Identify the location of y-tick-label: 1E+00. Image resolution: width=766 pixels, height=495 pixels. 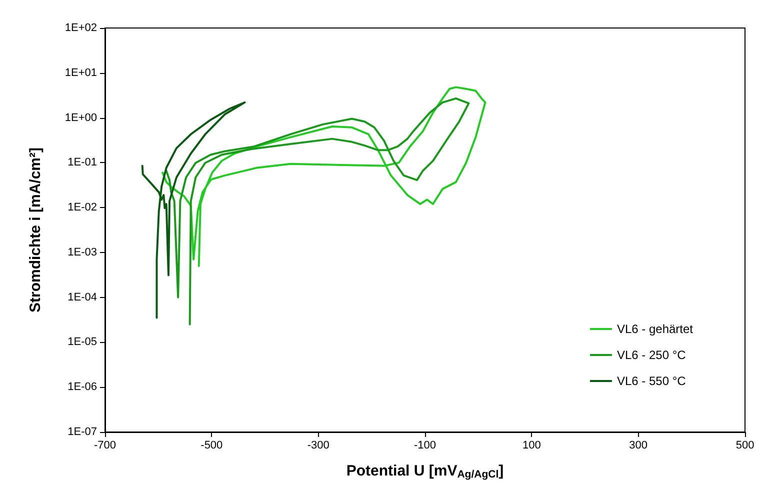
(80, 118).